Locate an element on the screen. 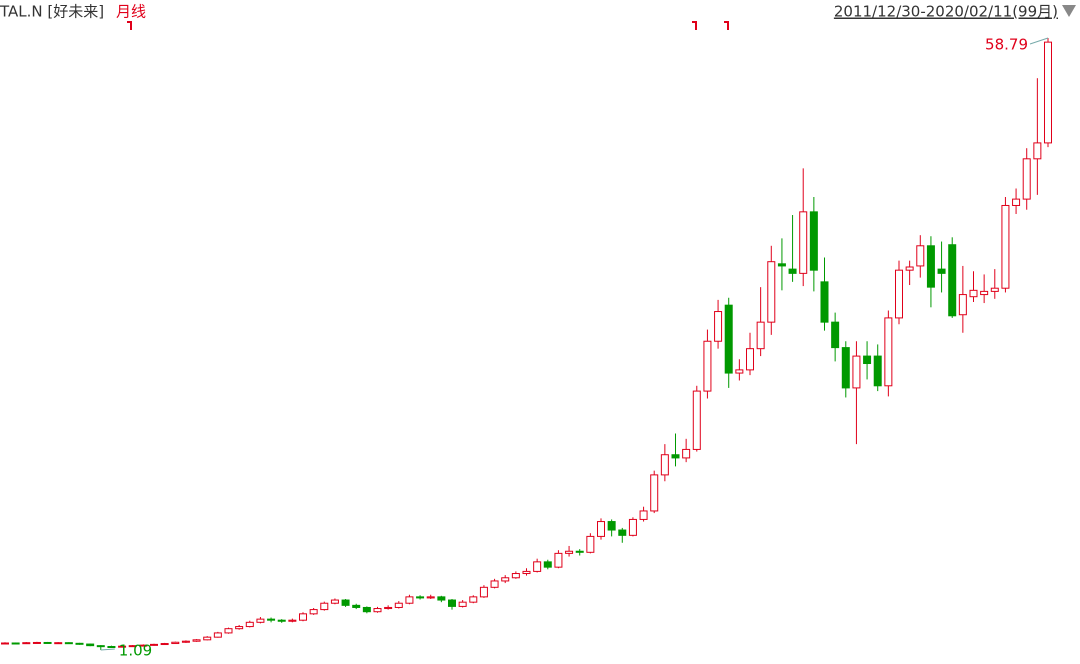 The height and width of the screenshot is (664, 1080). min-label: 1.09 is located at coordinates (135, 651).